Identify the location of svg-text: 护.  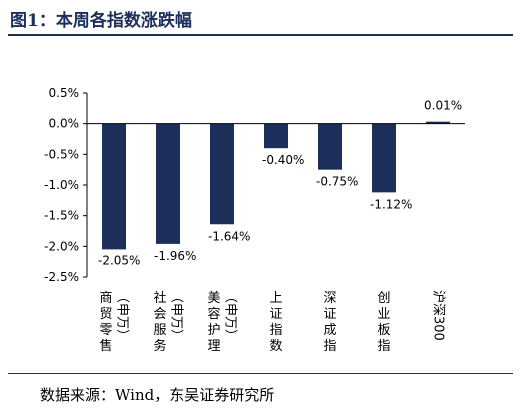
(213, 330).